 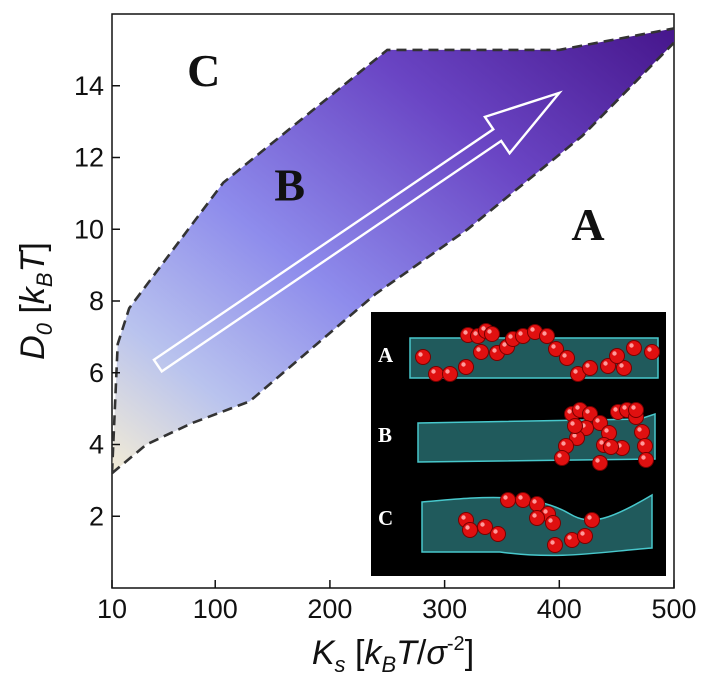 What do you see at coordinates (385, 435) in the screenshot?
I see `inset-label-b: B` at bounding box center [385, 435].